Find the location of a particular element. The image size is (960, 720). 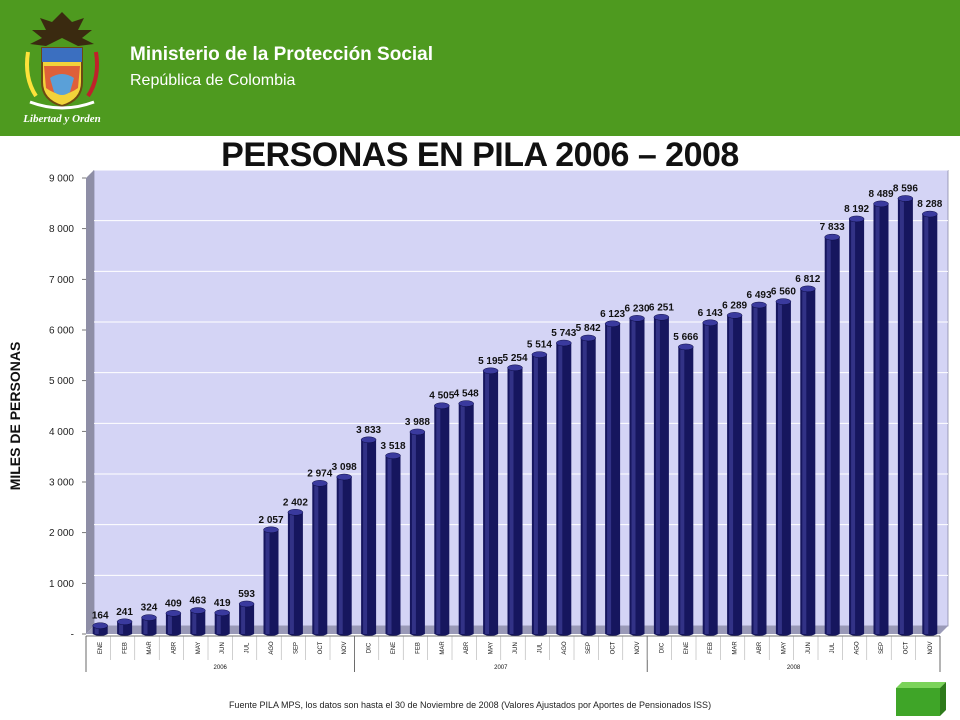

bar-value-label: 4 505 is located at coordinates (441, 396).